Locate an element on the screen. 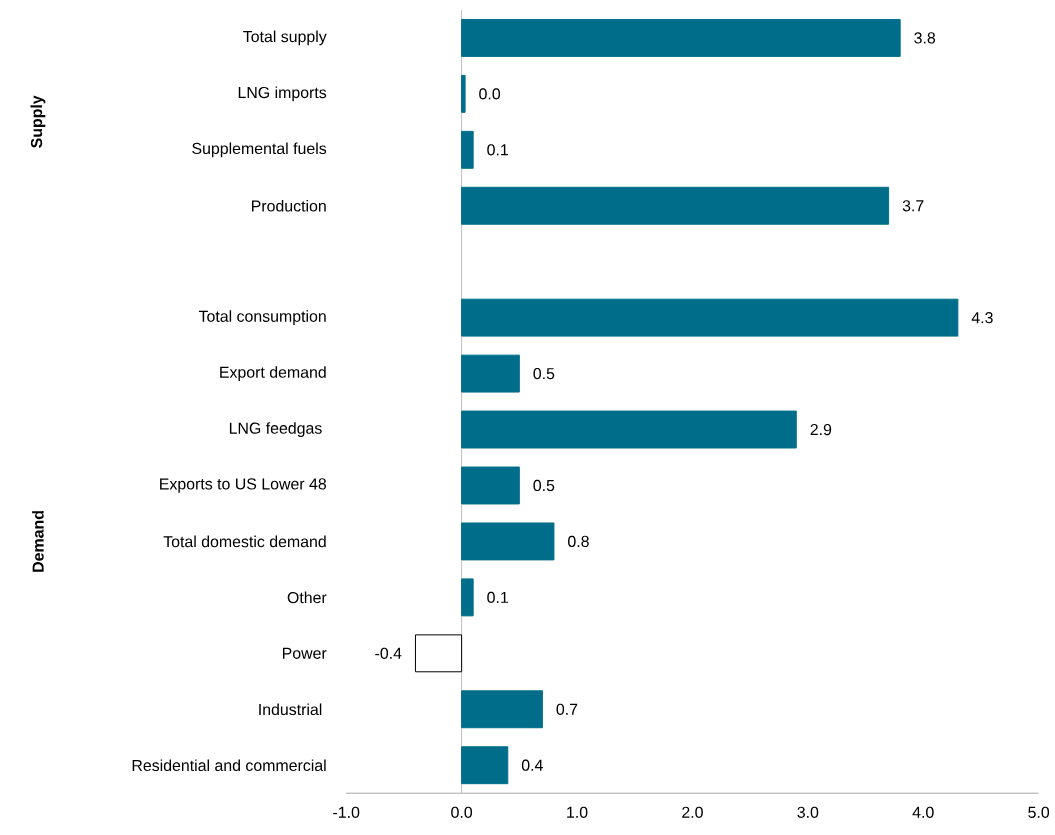  y-tick-label: Supplemental fuels is located at coordinates (259, 150).